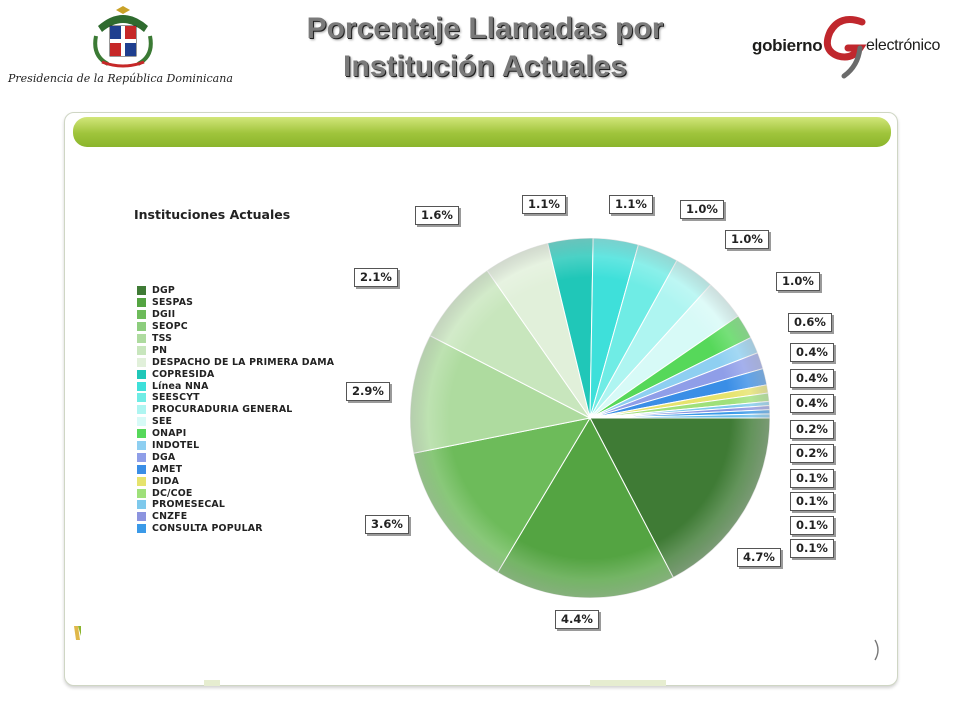  What do you see at coordinates (235, 446) in the screenshot?
I see `legend-item: INDOTEL` at bounding box center [235, 446].